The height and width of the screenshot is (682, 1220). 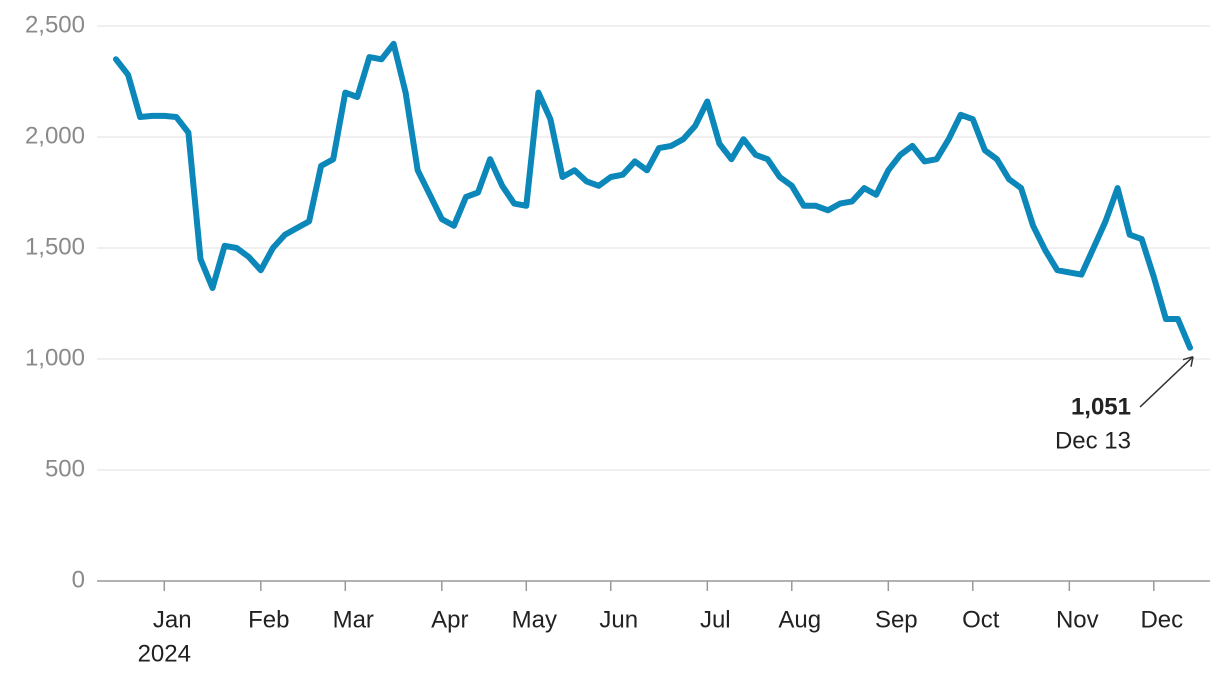 What do you see at coordinates (353, 619) in the screenshot?
I see `x-tick-label: Mar` at bounding box center [353, 619].